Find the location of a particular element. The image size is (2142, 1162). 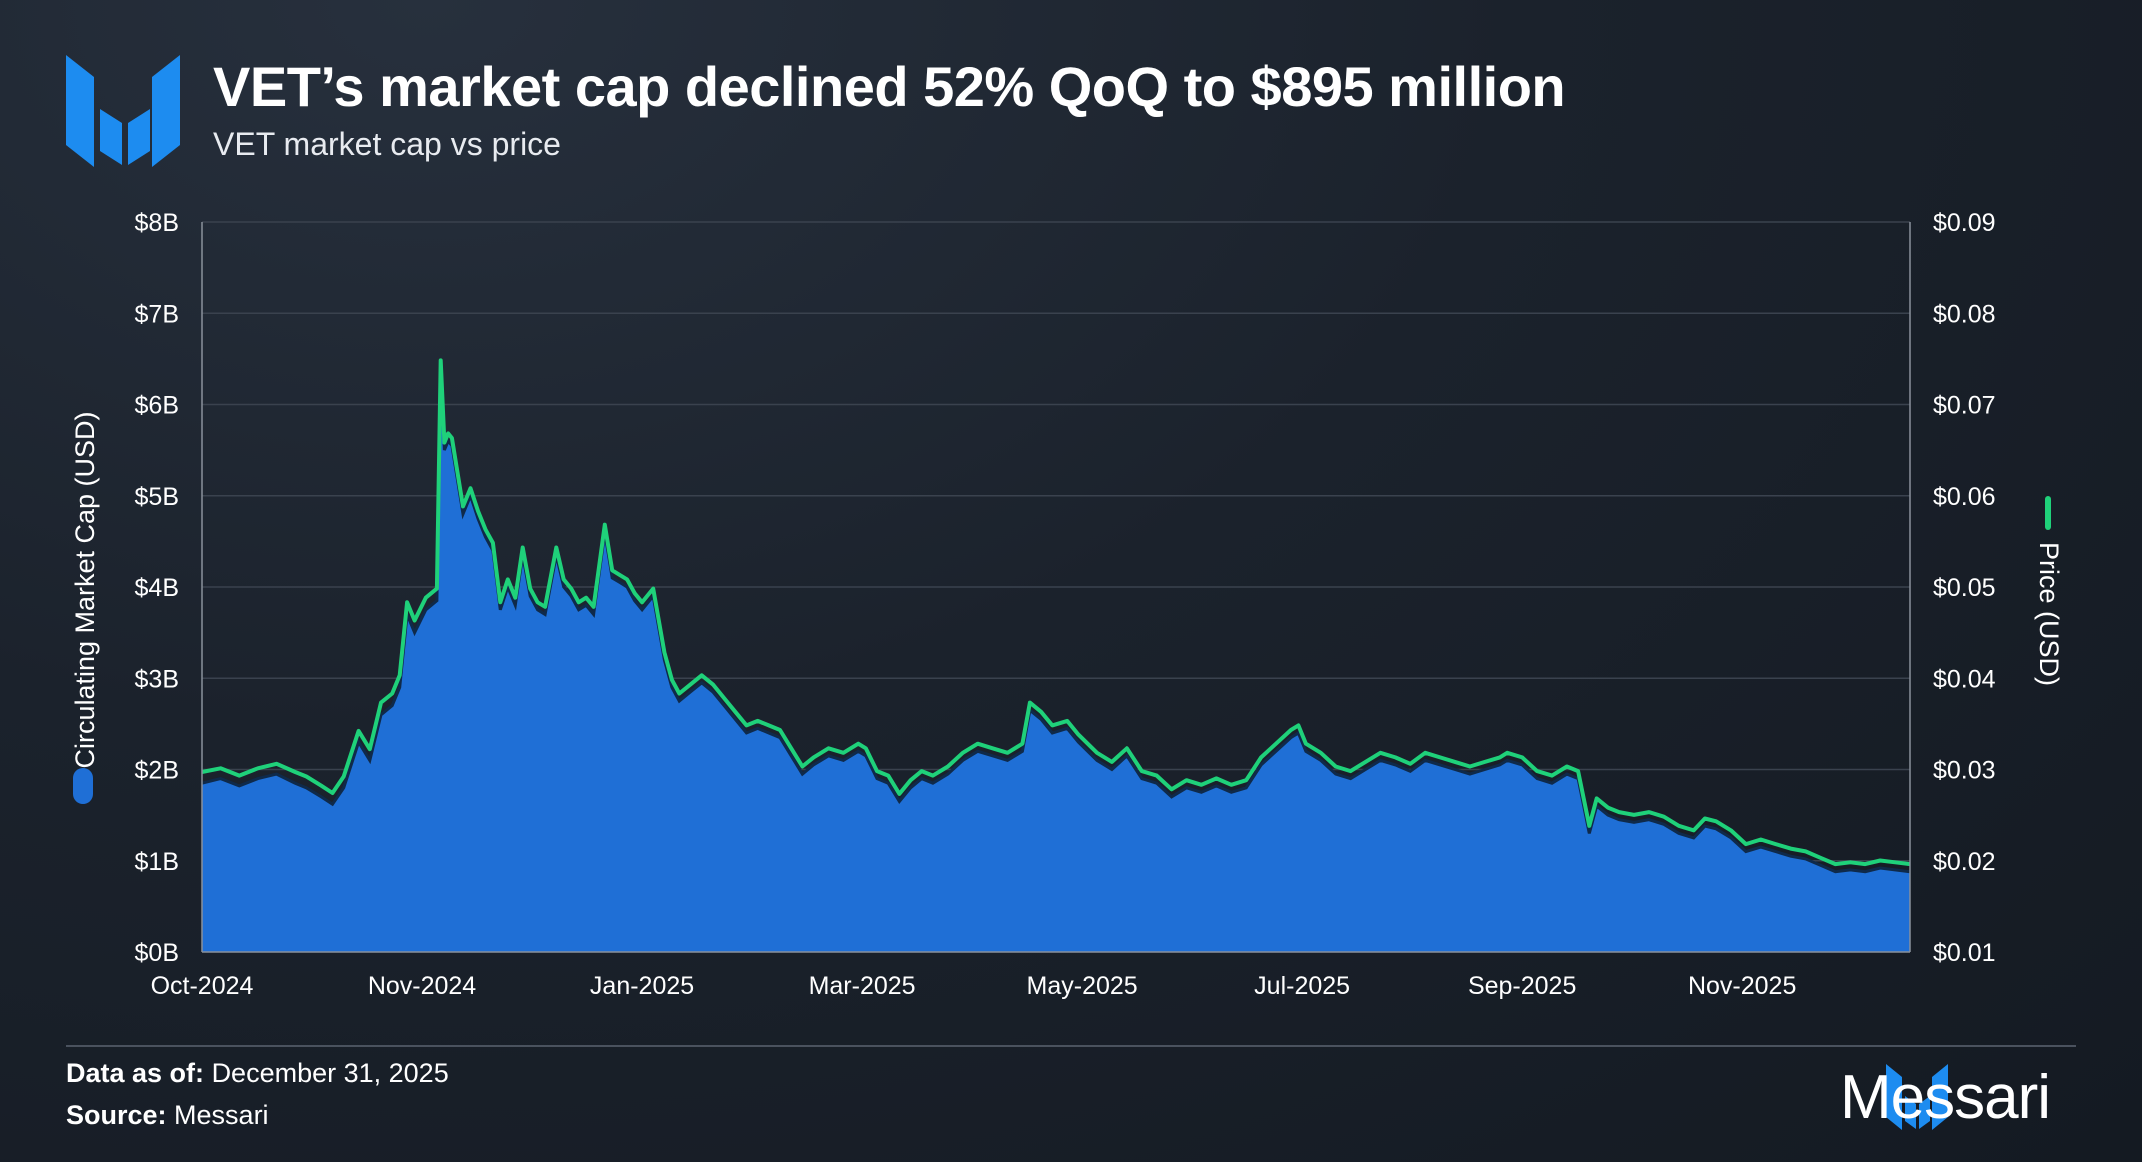

x-tick-label: Oct-2024 is located at coordinates (202, 986).